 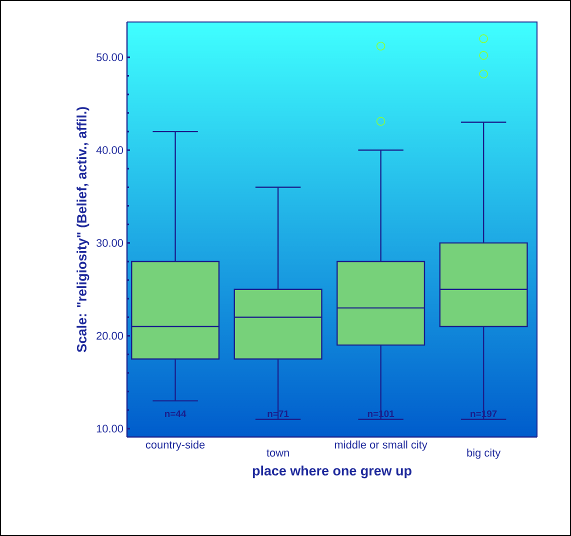 I want to click on x-tick-label: town, so click(x=277, y=453).